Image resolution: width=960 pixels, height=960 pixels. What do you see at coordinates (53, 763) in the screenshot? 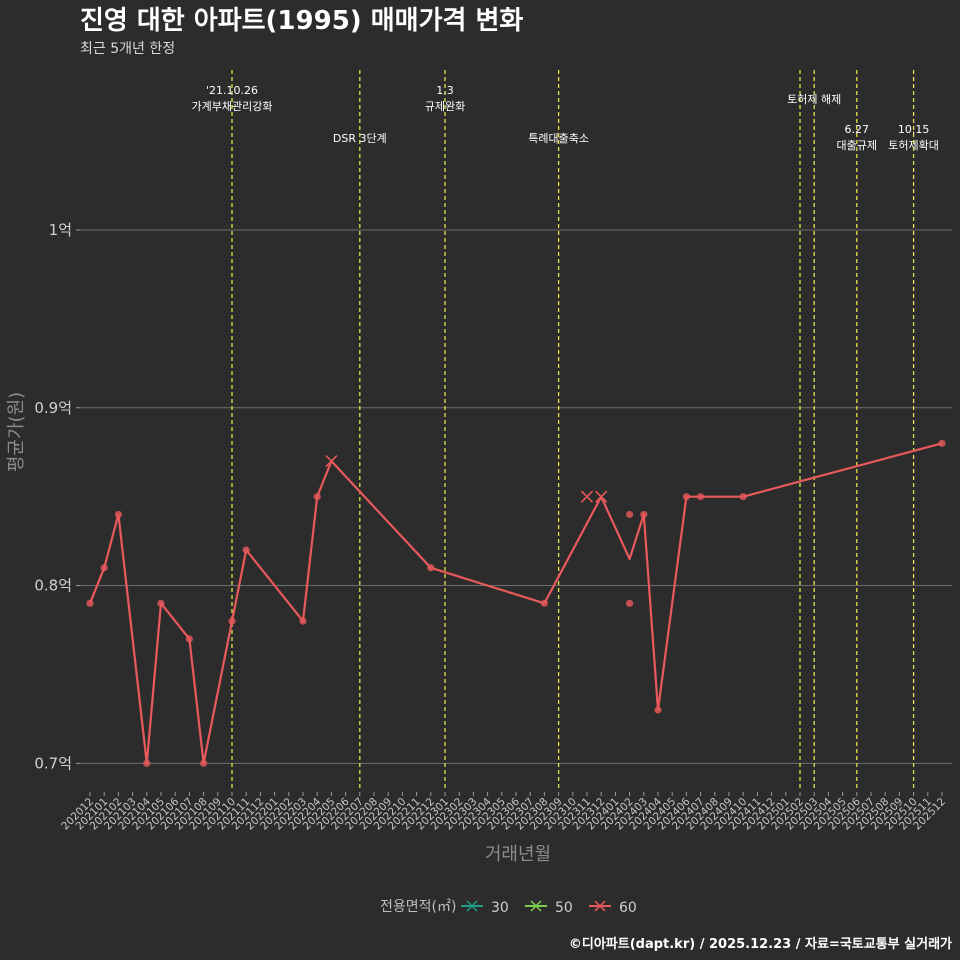
I see `y-tick-label: 0.7억` at bounding box center [53, 763].